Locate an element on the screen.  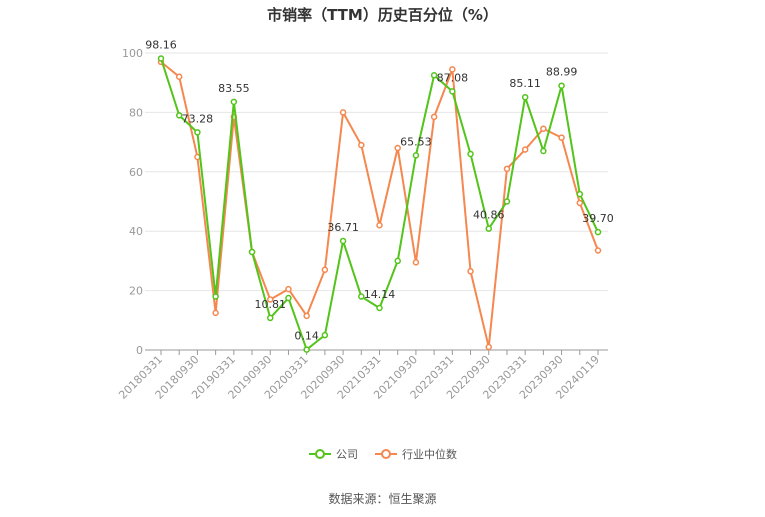
data-label: 88.99 is located at coordinates (562, 72).